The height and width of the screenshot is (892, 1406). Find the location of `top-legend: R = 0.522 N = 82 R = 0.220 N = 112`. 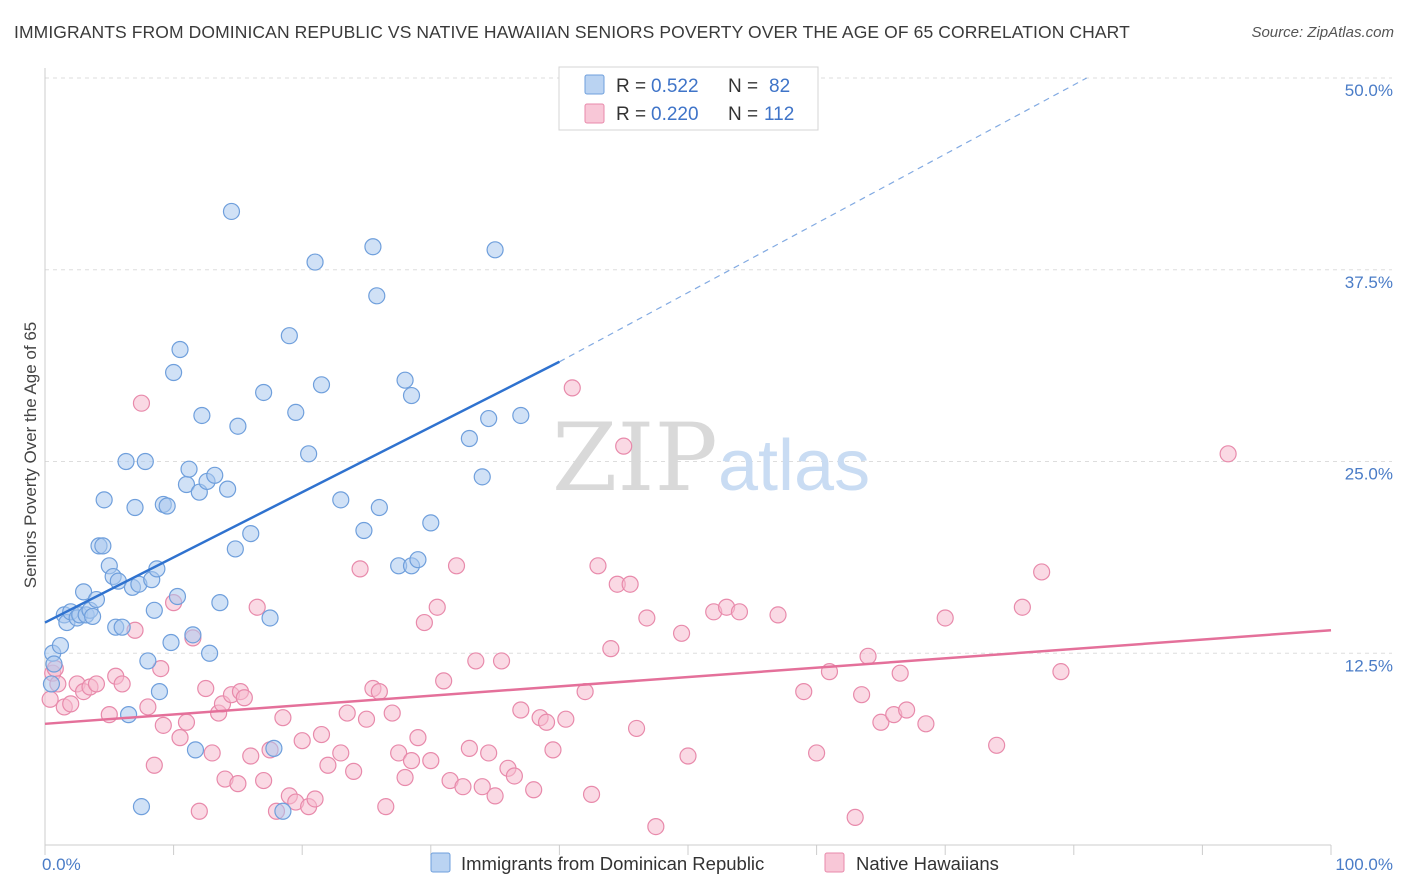

top-legend: R = 0.522 N = 82 R = 0.220 N = 112 is located at coordinates (688, 98).